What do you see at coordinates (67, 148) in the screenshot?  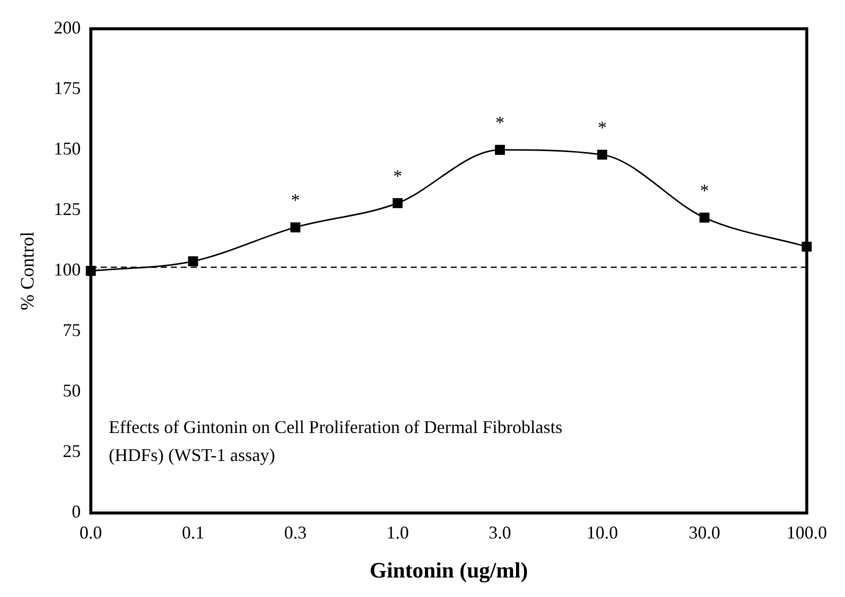 I see `y-tick-label: 150` at bounding box center [67, 148].